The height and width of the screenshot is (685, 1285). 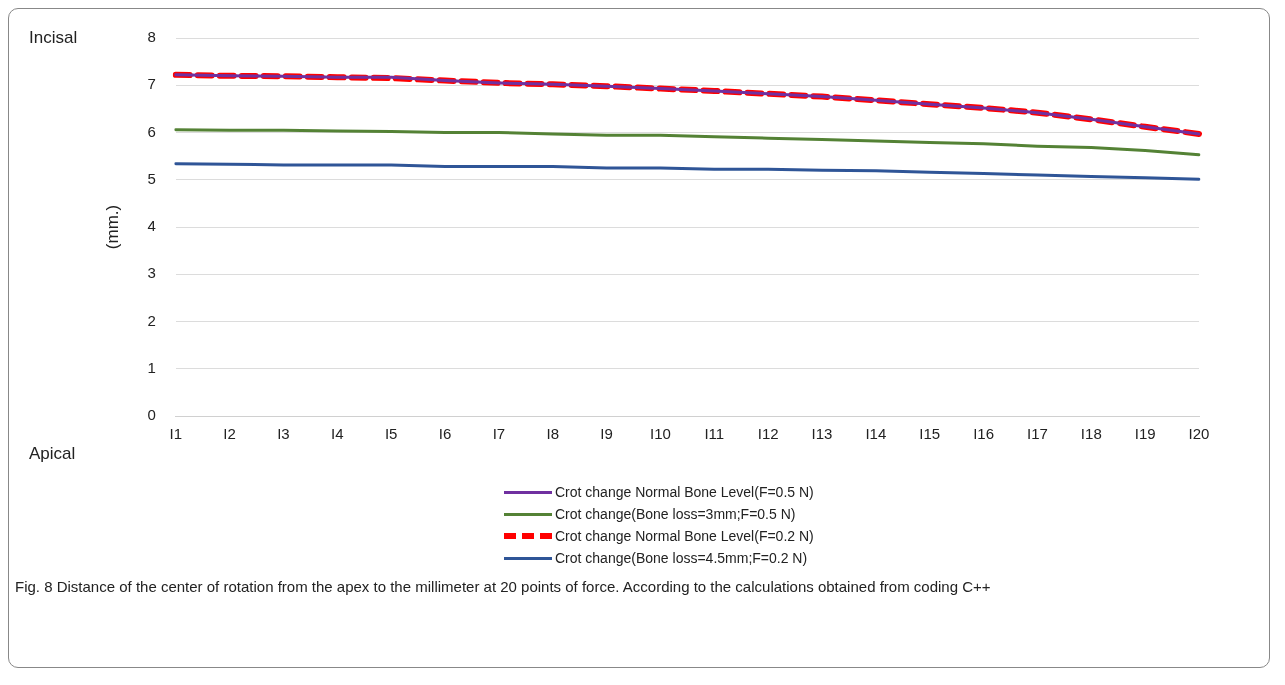 What do you see at coordinates (681, 558) in the screenshot?
I see `legend-label: Crot change(Bone loss=4.5mm;F=0.2 N)` at bounding box center [681, 558].